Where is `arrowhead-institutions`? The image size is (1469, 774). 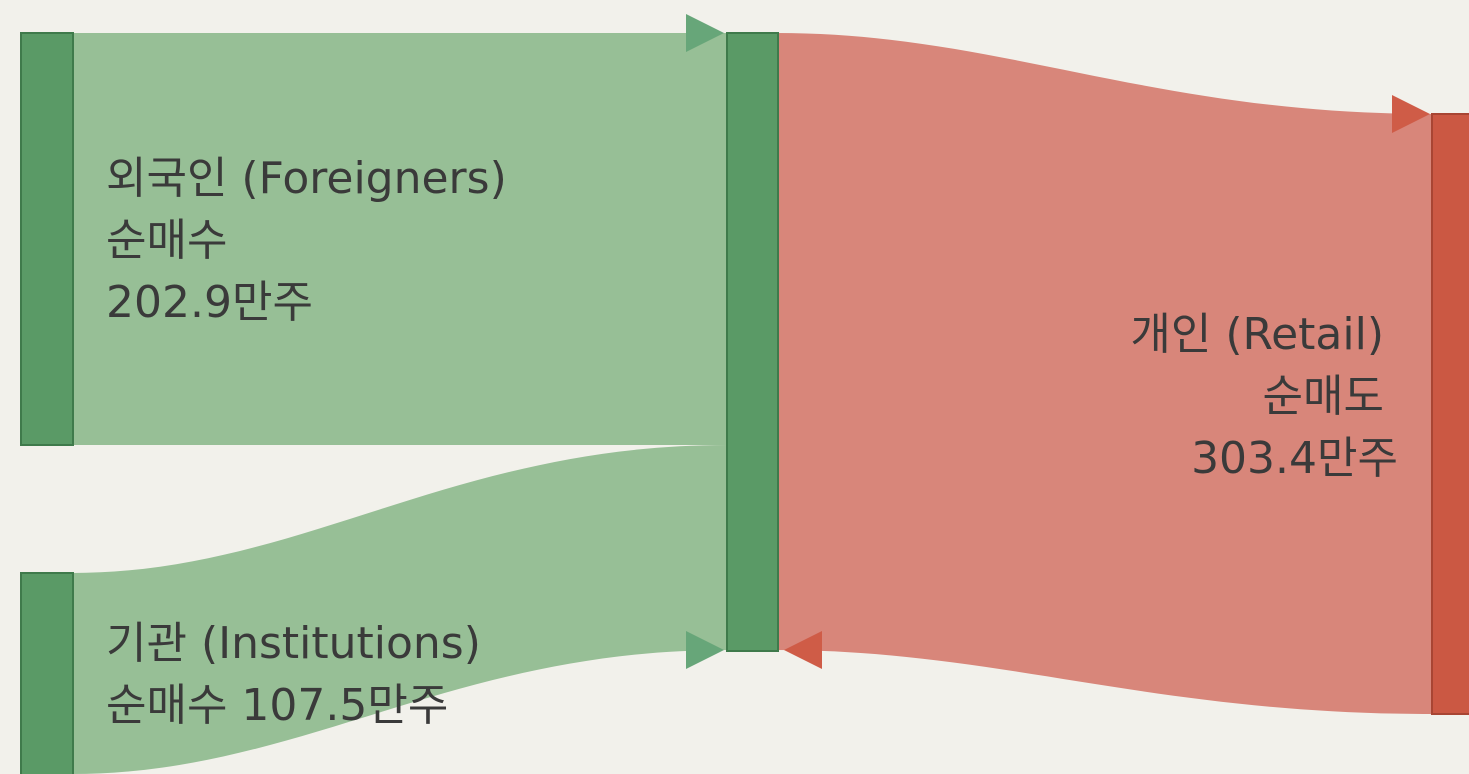
arrowhead-institutions is located at coordinates (705, 650).